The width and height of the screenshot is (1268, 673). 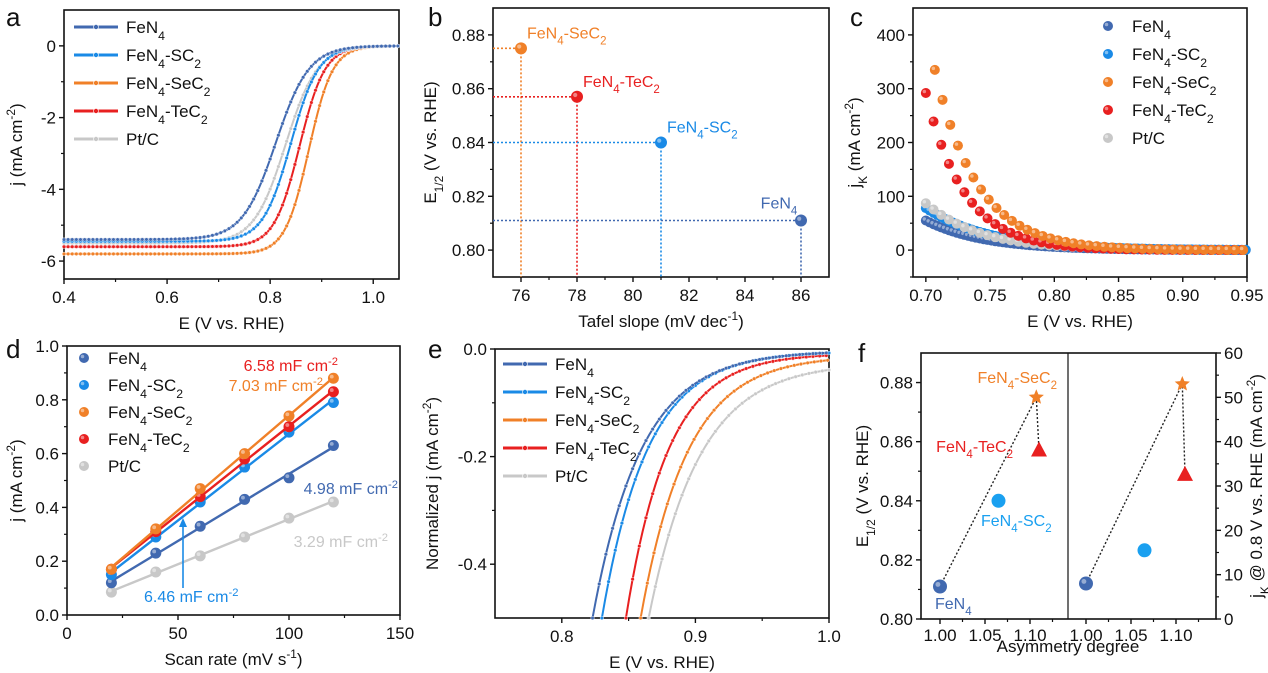 I want to click on label-text: -TeC, so click(x=1189, y=110).